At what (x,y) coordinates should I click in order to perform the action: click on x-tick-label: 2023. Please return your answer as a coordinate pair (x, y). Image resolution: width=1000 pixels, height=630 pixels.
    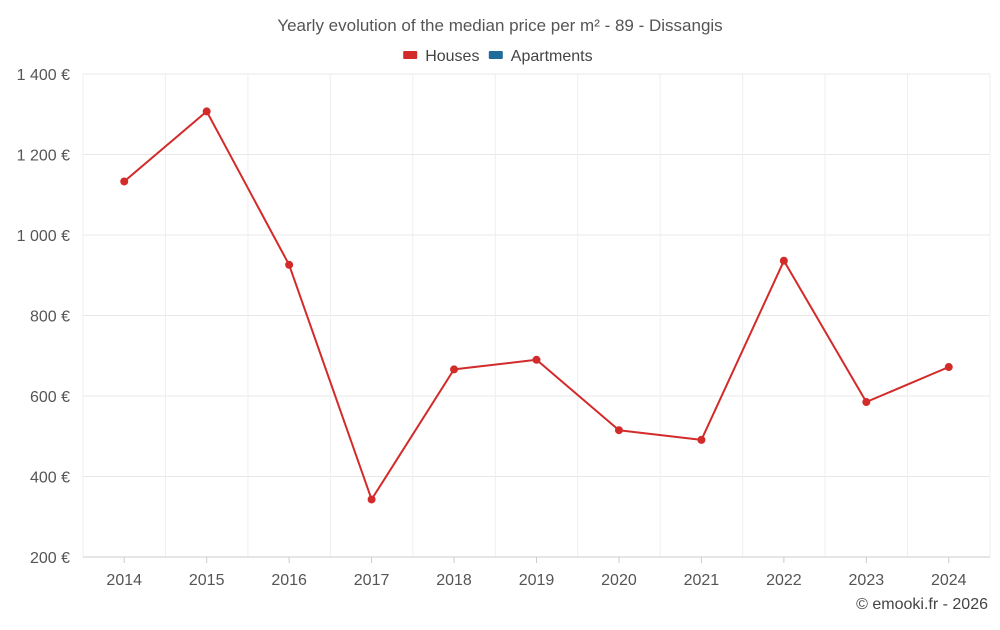
    Looking at the image, I should click on (867, 580).